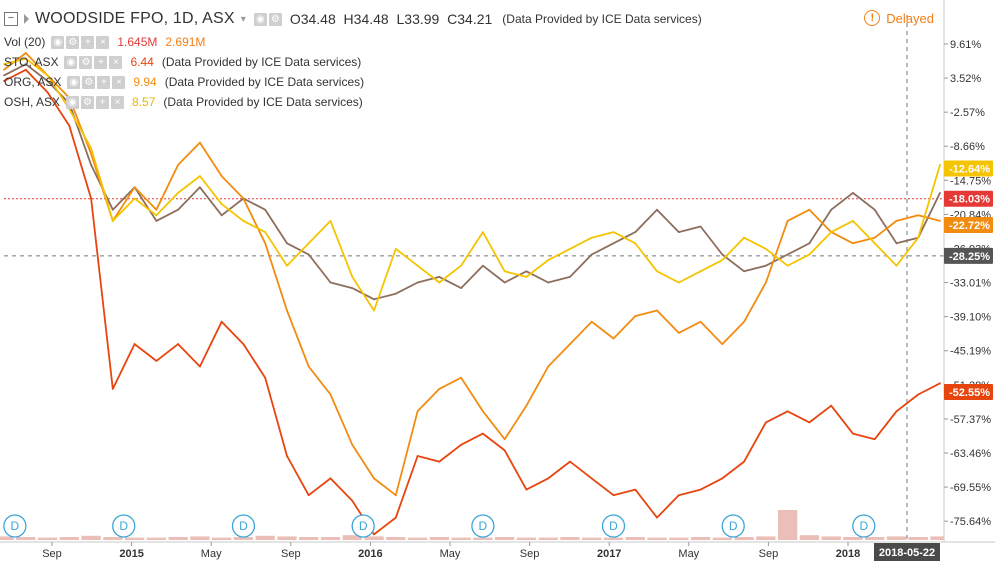  I want to click on open-label: O, so click(295, 19).